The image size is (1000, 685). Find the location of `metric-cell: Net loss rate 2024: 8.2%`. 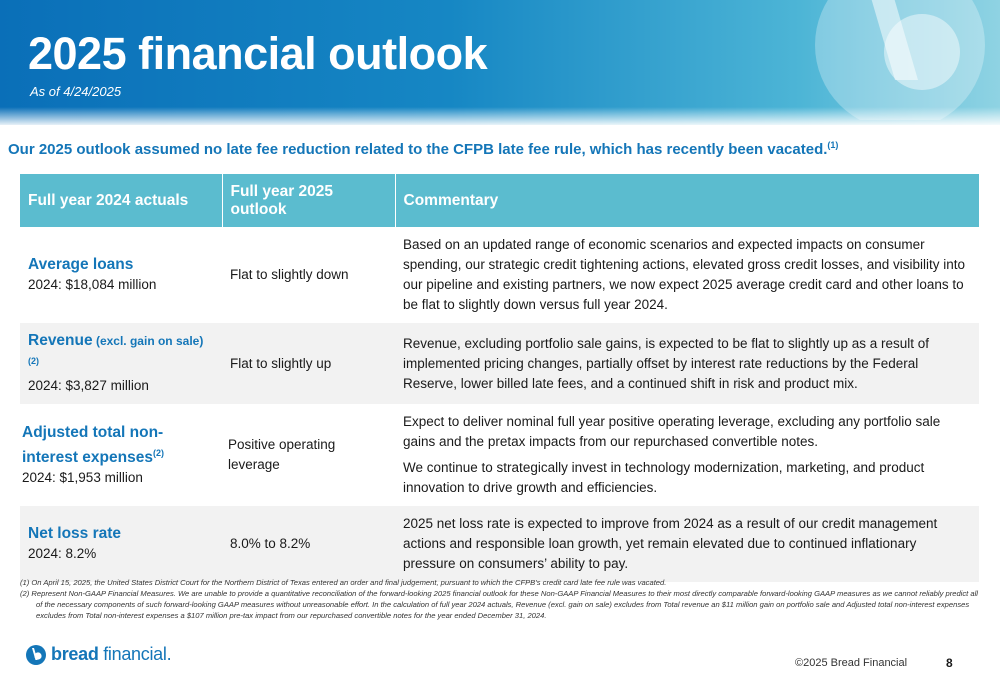

metric-cell: Net loss rate 2024: 8.2% is located at coordinates (121, 544).